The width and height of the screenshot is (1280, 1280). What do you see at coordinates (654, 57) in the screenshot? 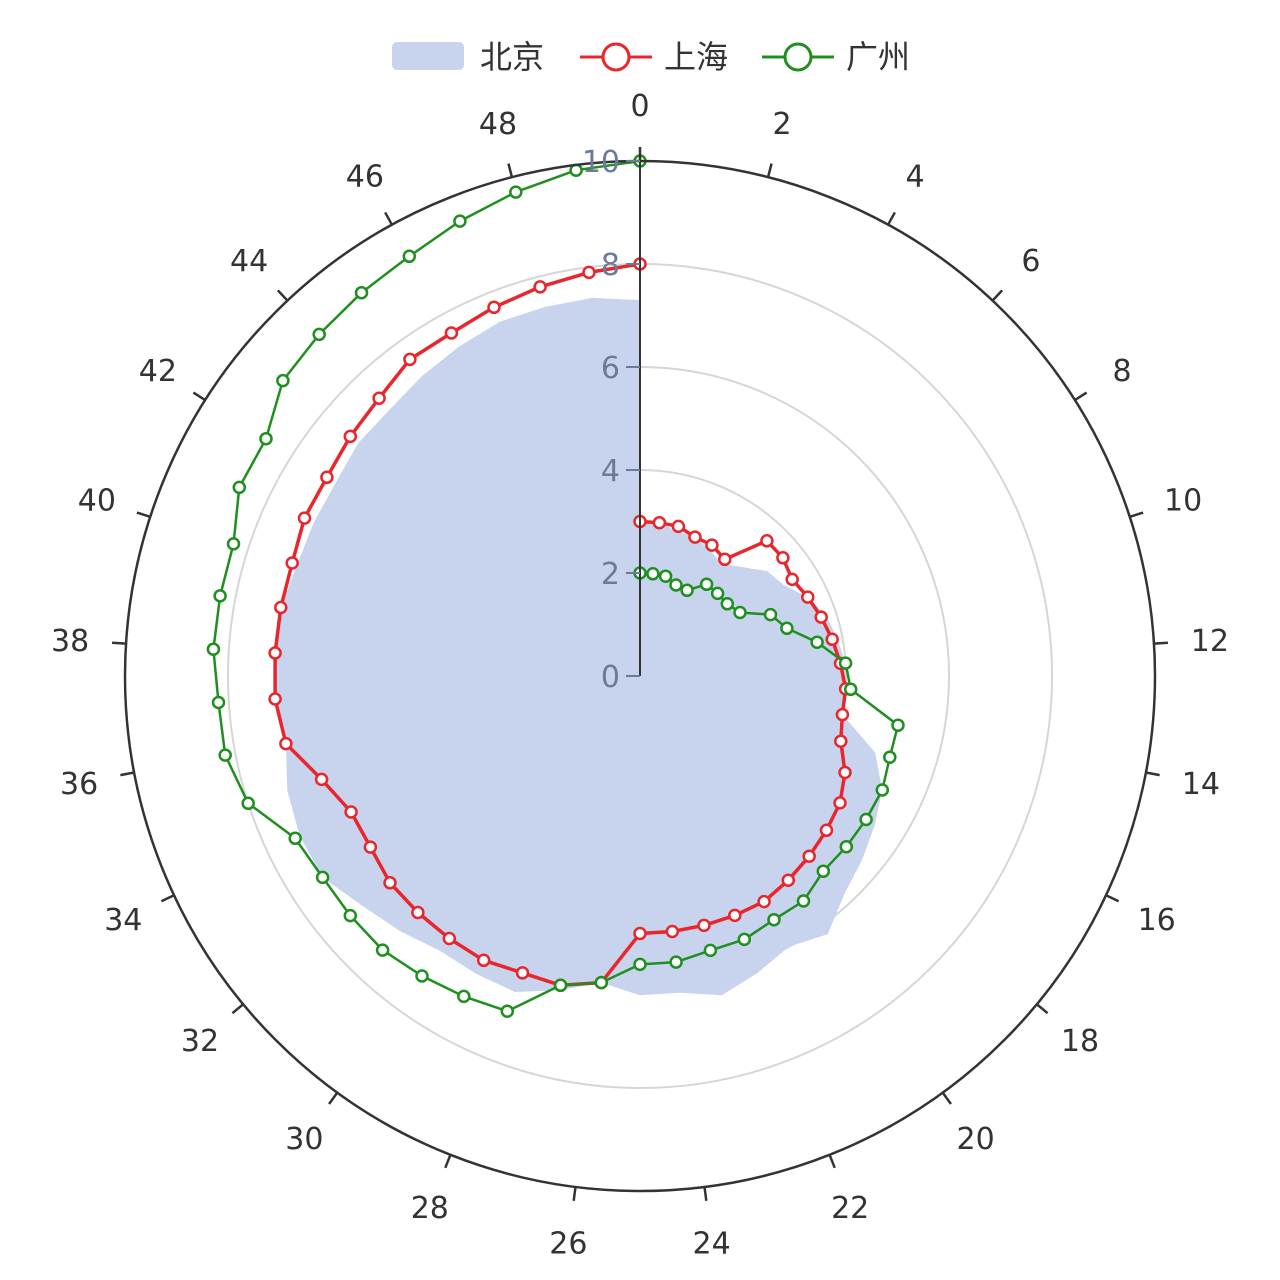
I see `legend-item-shanghai: 上海` at bounding box center [654, 57].